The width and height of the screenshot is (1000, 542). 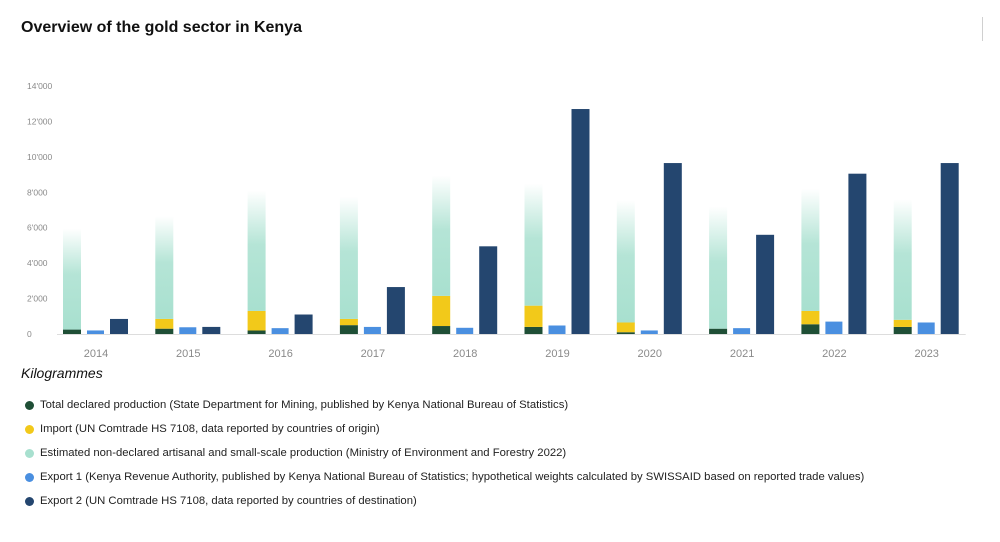 I want to click on x-tick-label: 2018, so click(x=465, y=354).